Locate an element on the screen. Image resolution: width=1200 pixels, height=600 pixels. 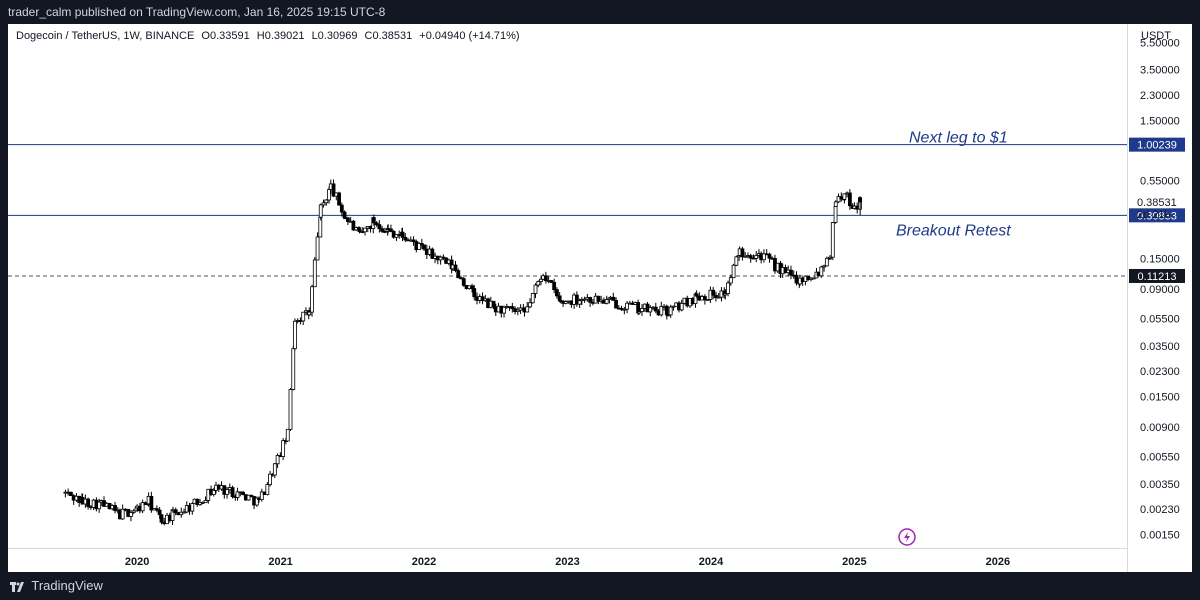
lightning-event-icon is located at coordinates (907, 537).